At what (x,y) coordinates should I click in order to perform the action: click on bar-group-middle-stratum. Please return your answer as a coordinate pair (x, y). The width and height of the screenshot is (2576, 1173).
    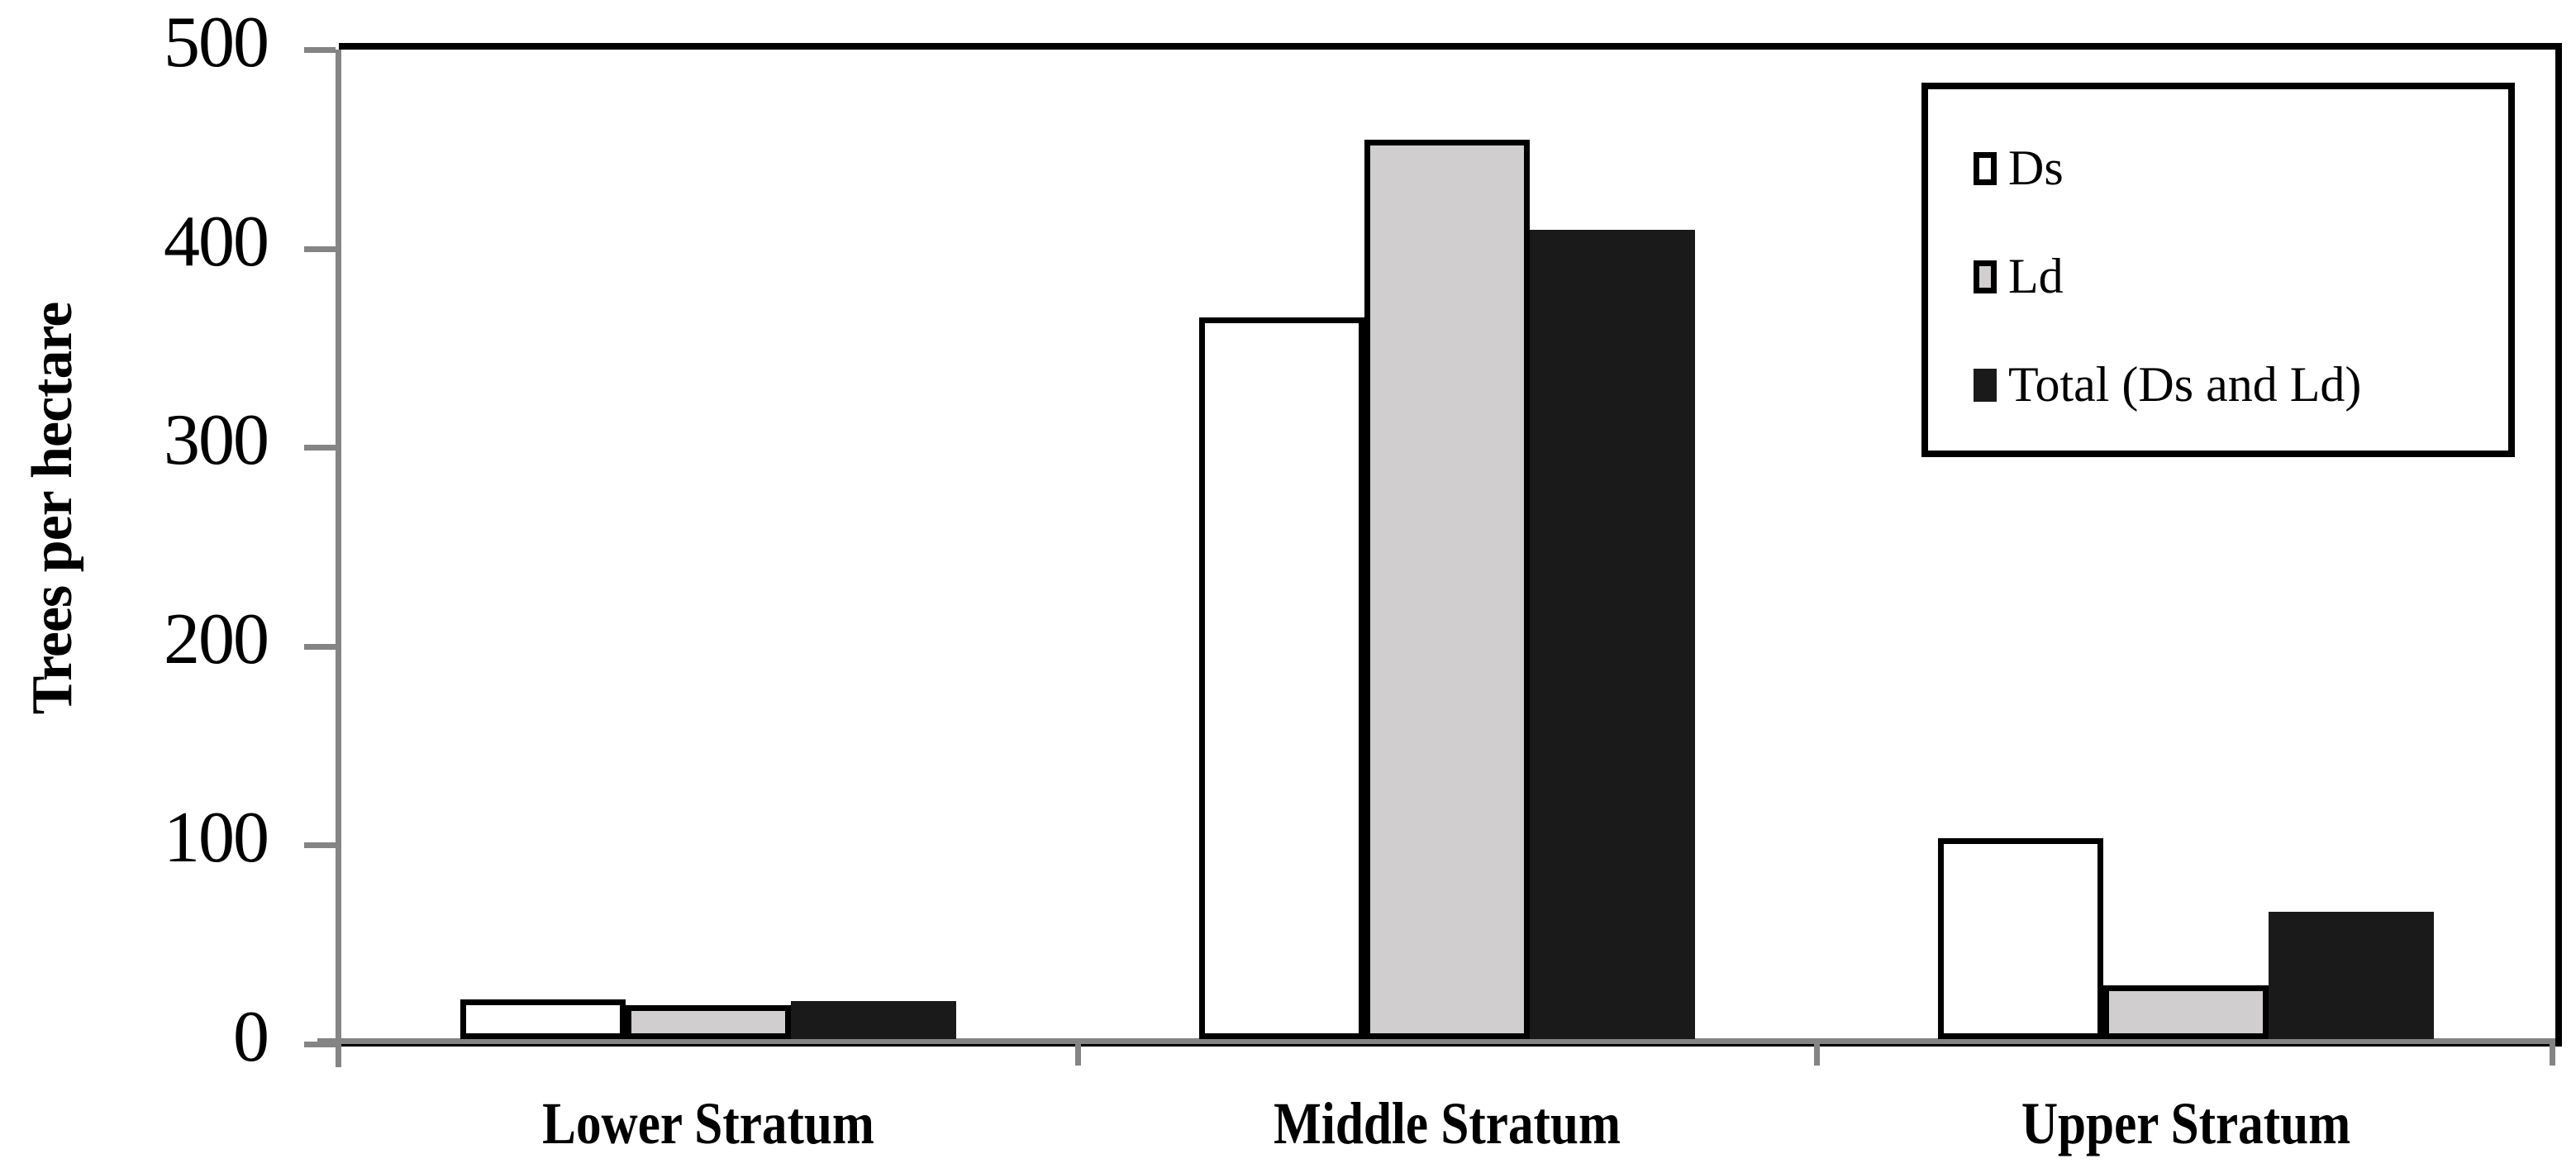
    Looking at the image, I should click on (1447, 589).